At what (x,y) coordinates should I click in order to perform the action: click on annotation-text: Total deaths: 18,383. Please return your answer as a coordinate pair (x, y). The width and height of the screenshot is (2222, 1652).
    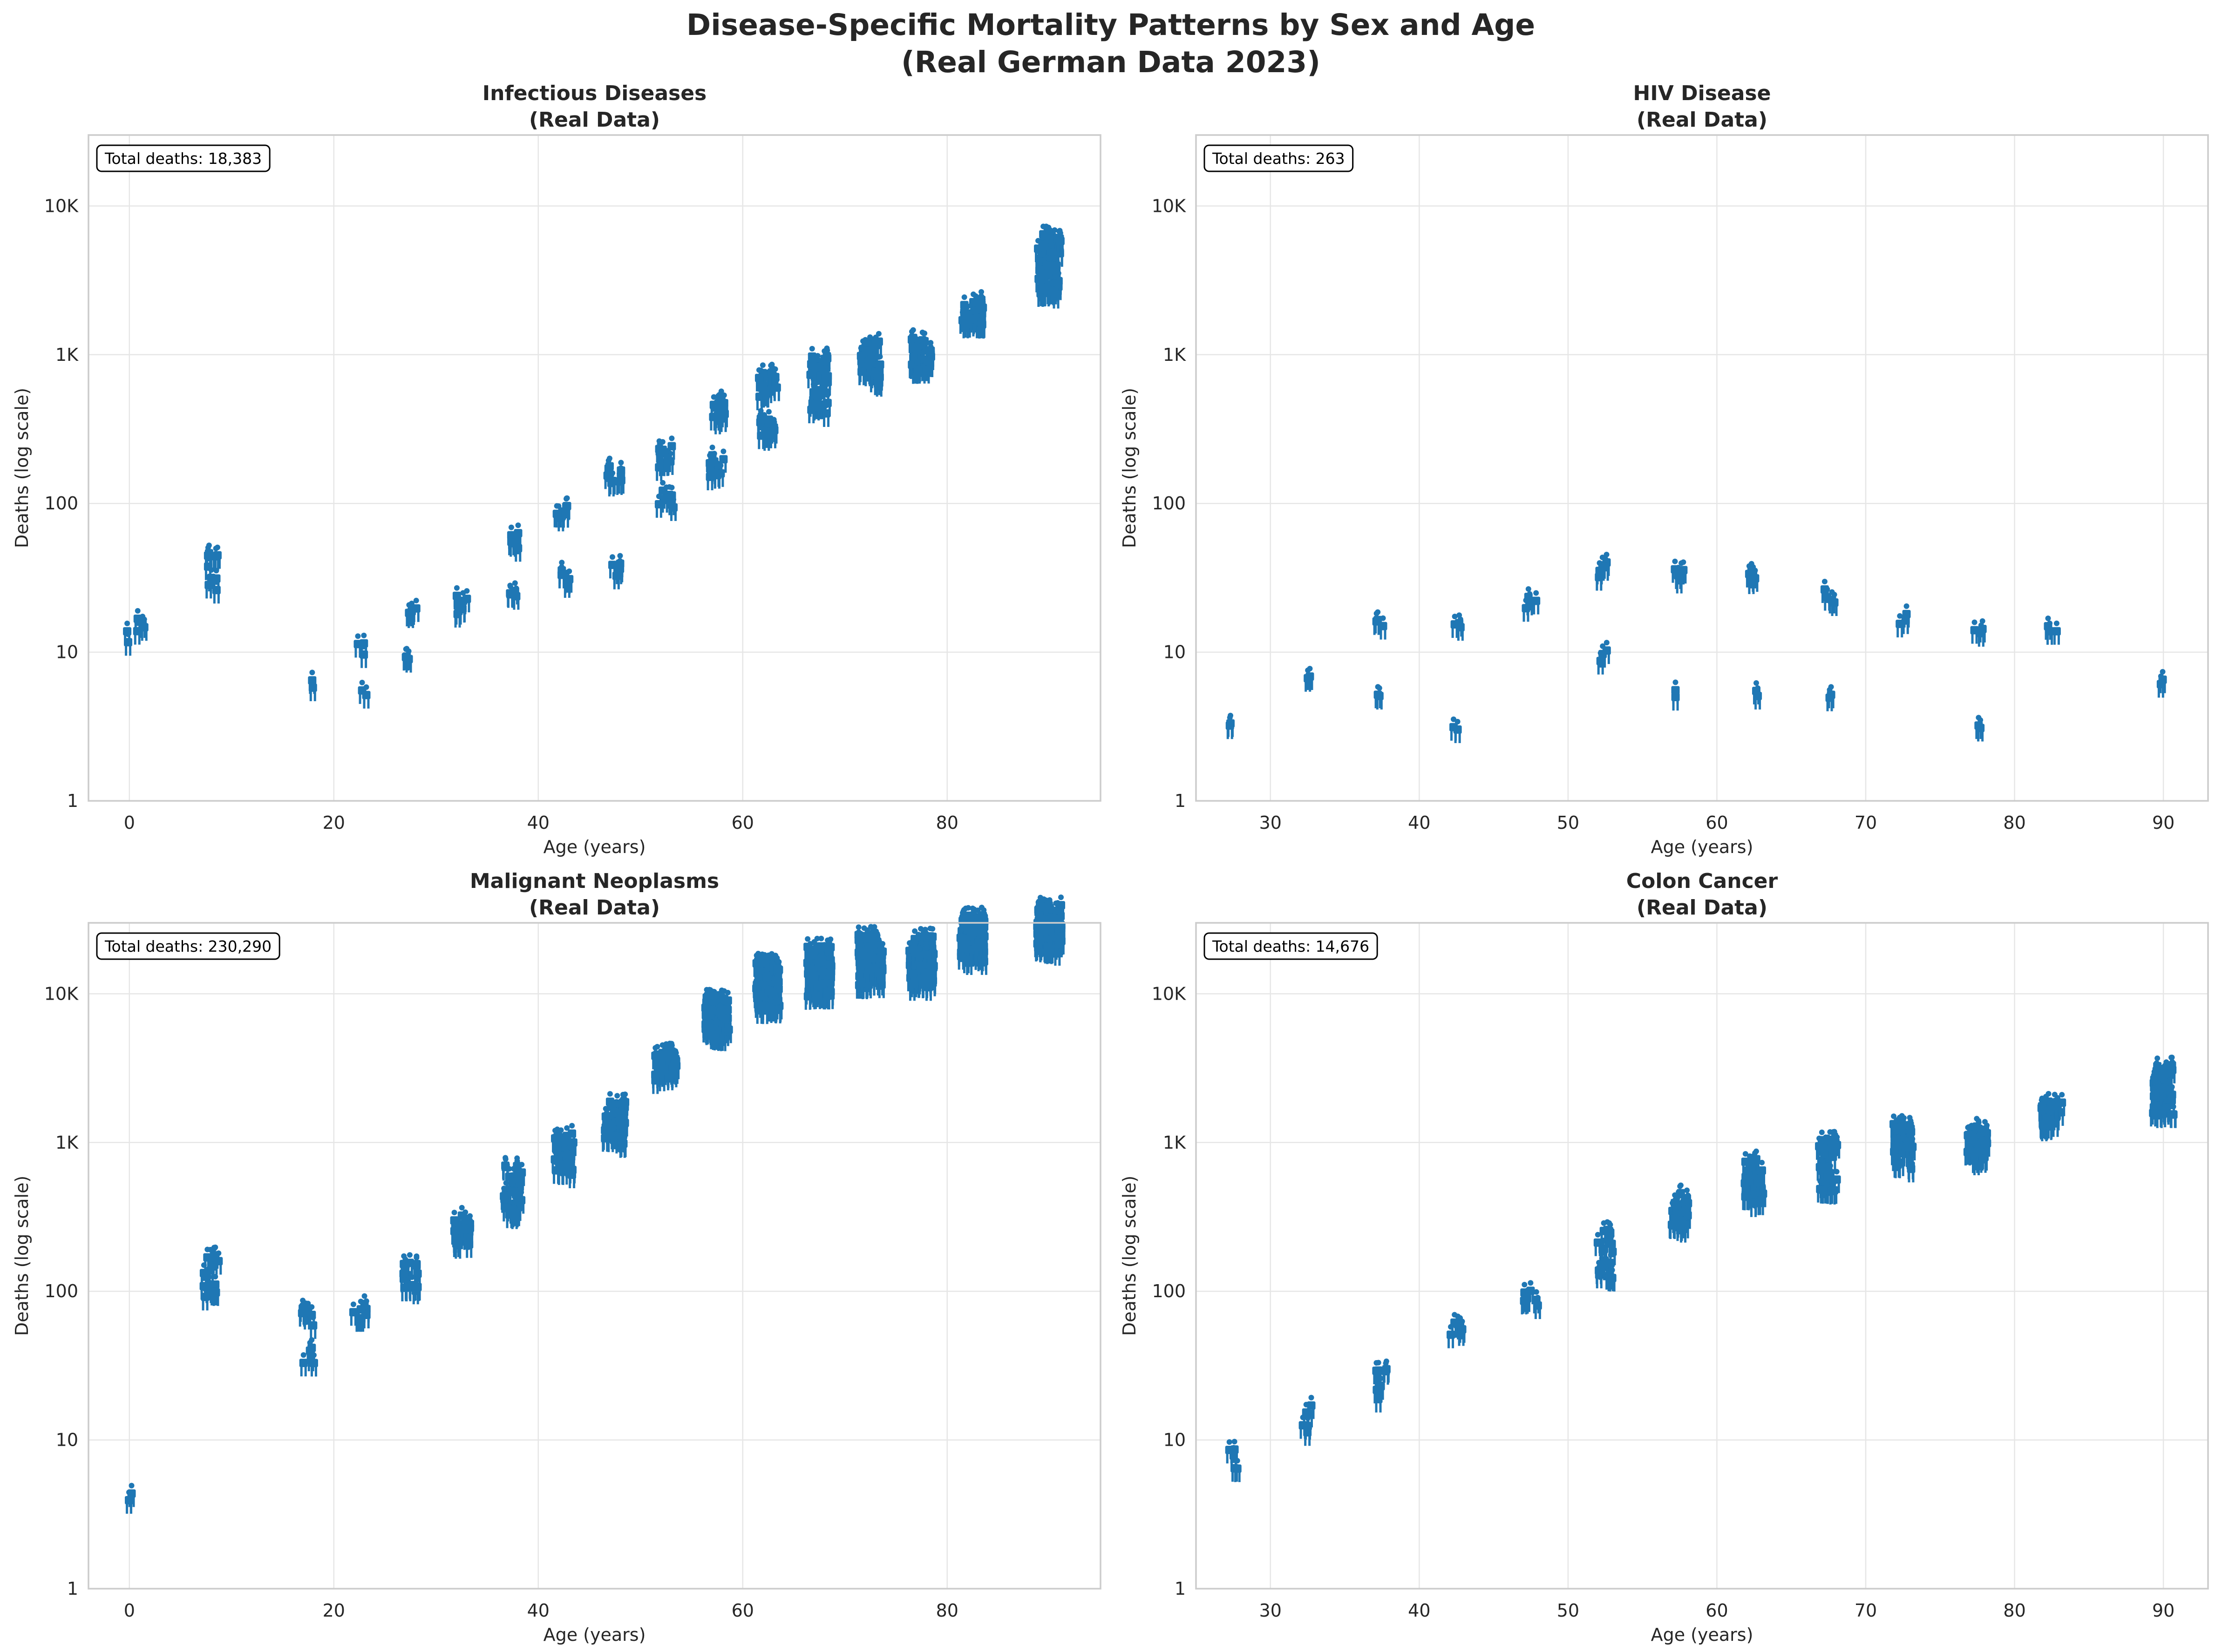
    Looking at the image, I should click on (183, 158).